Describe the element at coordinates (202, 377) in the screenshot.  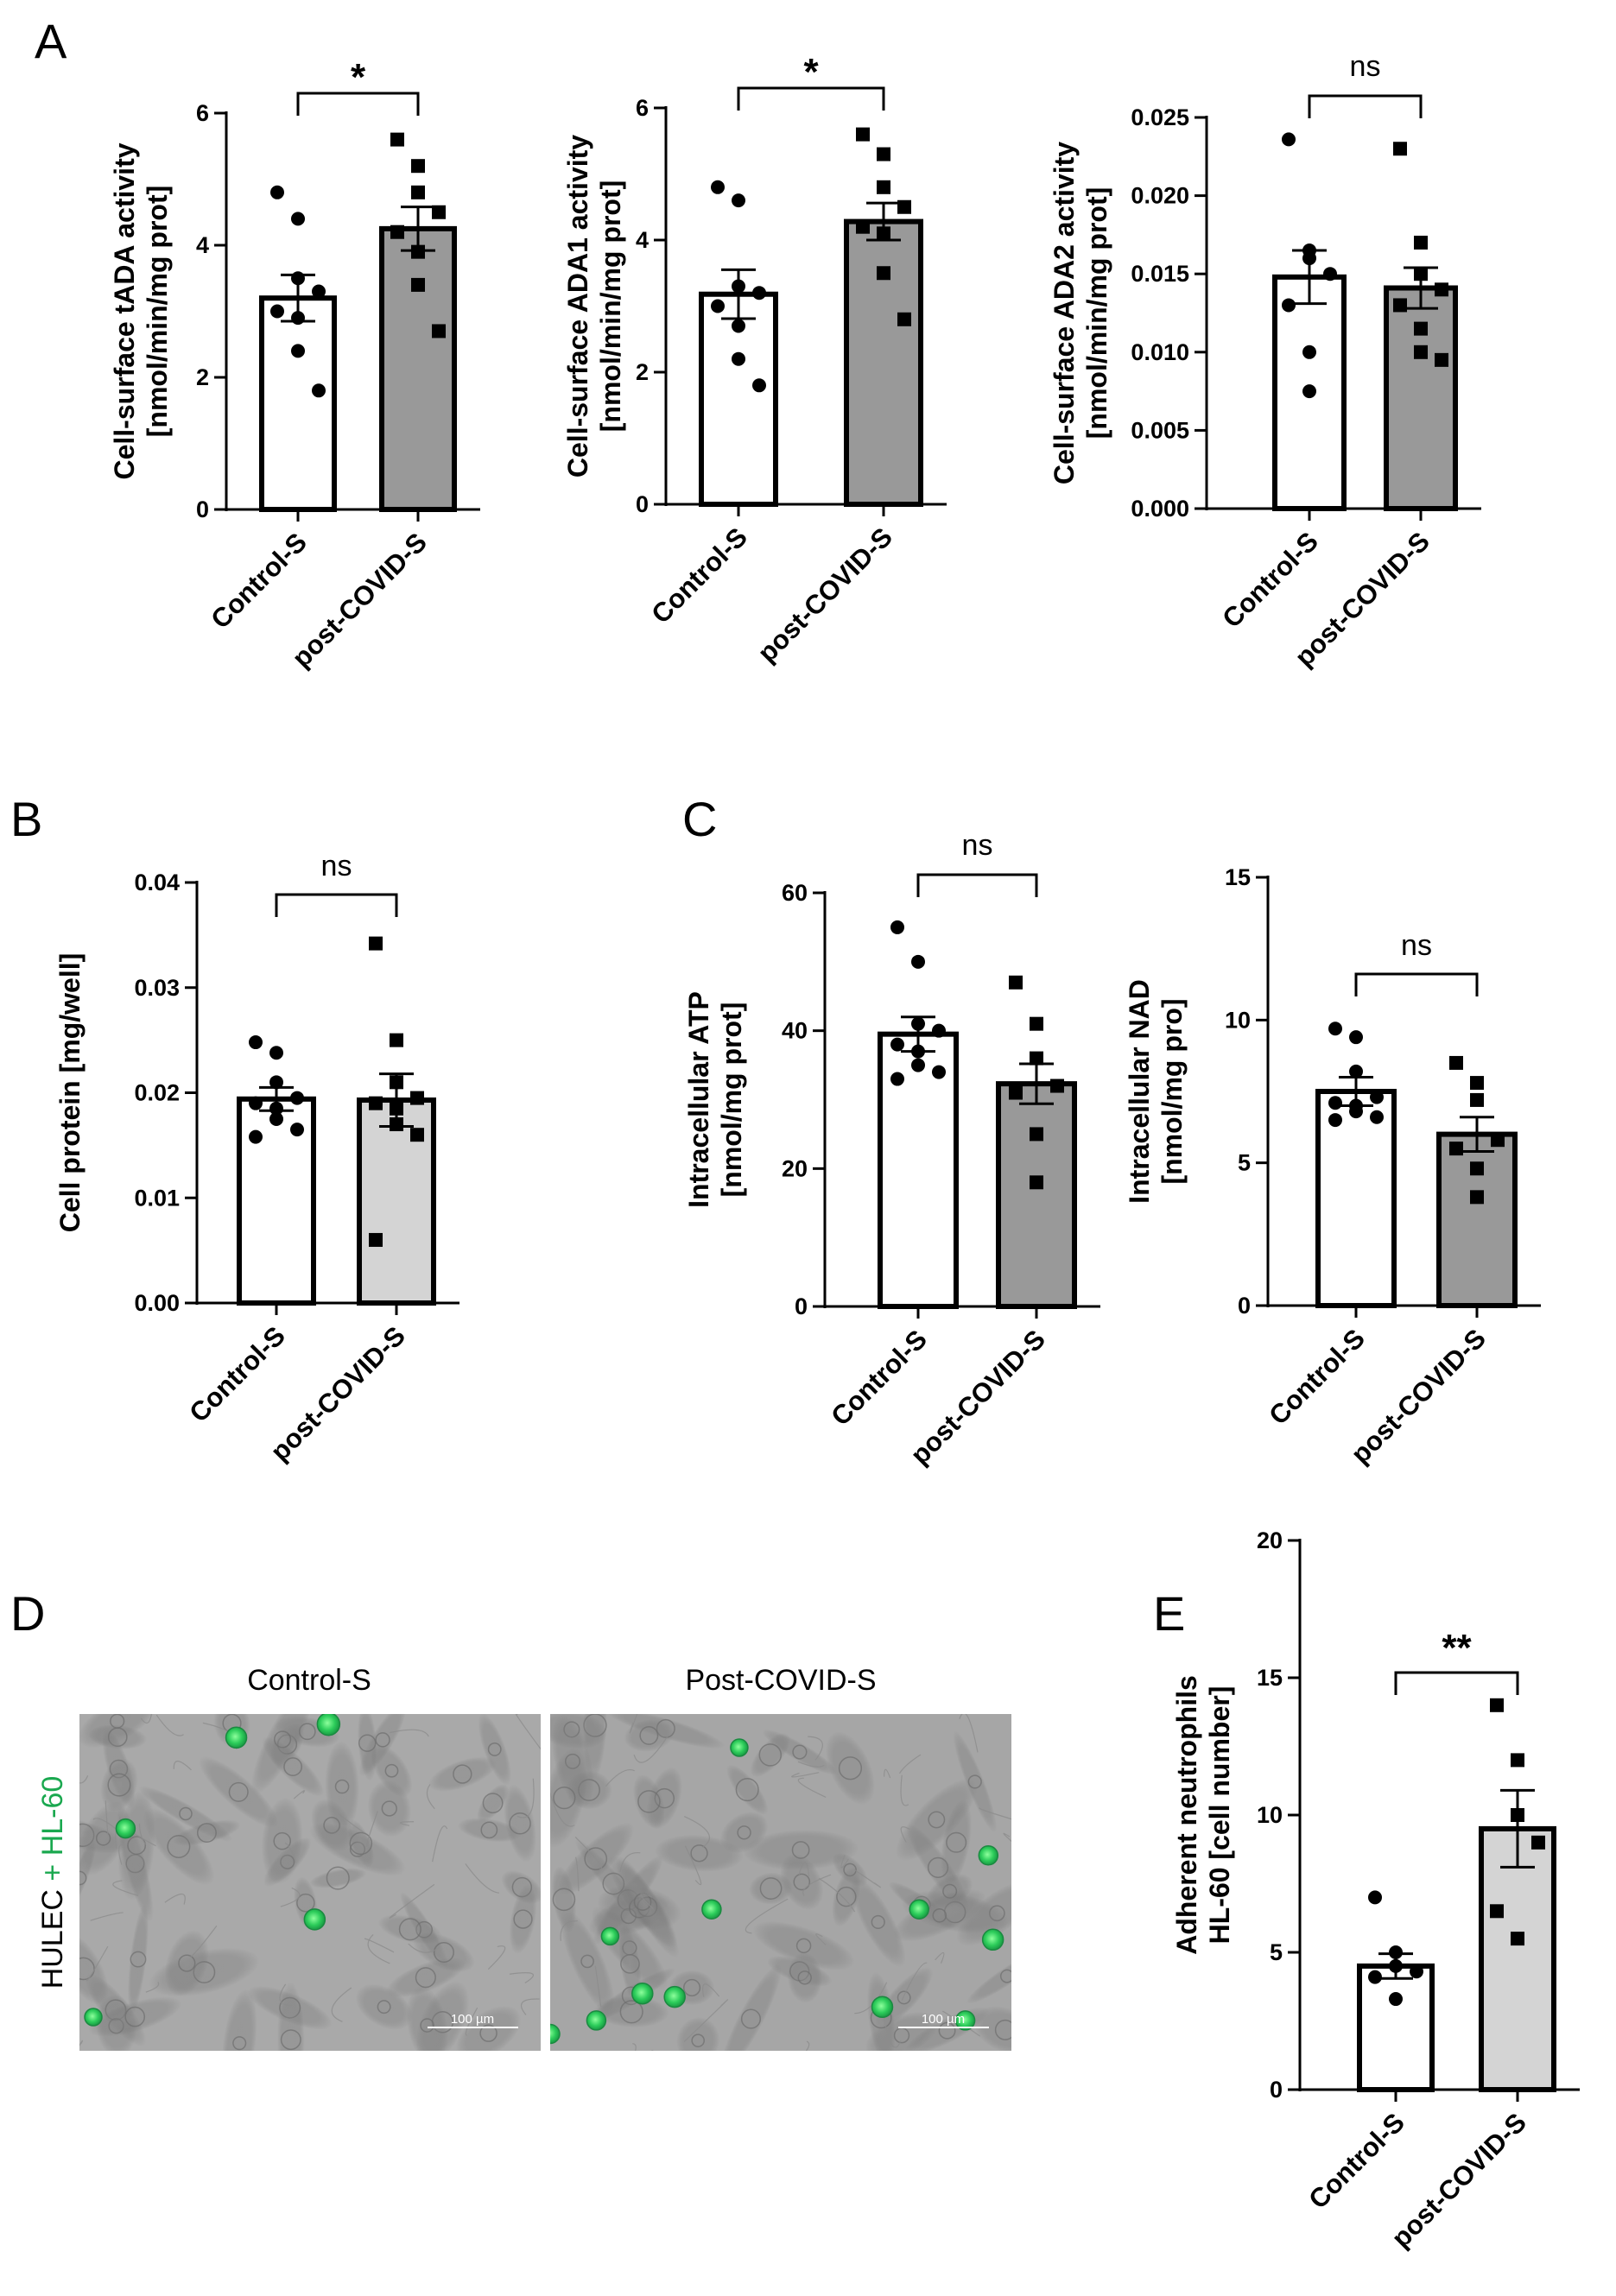
I see `y-tick-label: 2` at that location.